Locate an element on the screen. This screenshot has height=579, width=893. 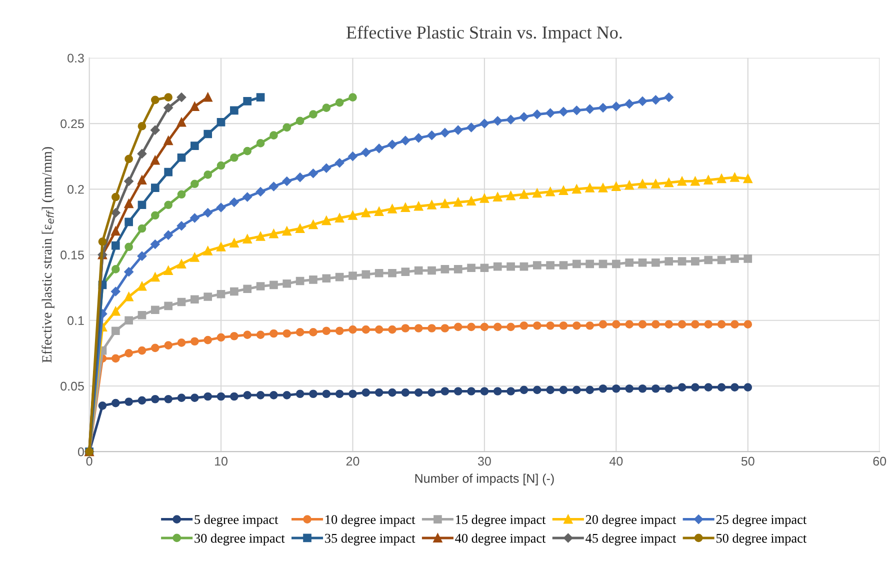
x-axis-title: Number of impacts [N] (-) is located at coordinates (484, 480).